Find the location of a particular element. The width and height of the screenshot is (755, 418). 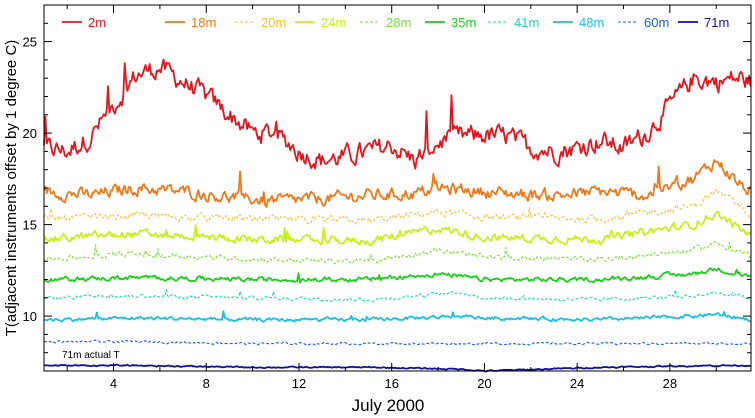

y-tick-label: 25 is located at coordinates (30, 42).